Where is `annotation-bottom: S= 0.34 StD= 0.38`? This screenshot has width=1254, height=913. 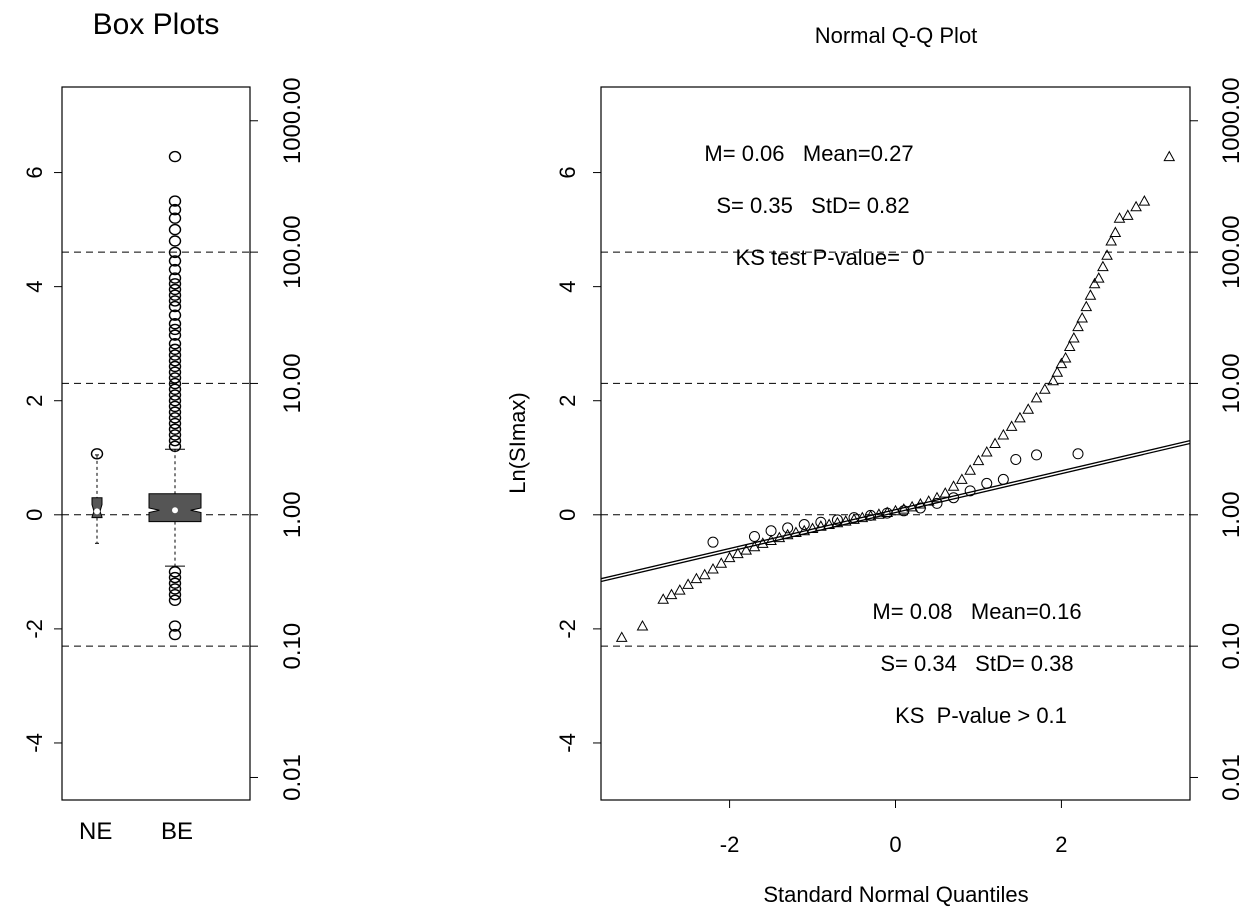 annotation-bottom: S= 0.34 StD= 0.38 is located at coordinates (976, 663).